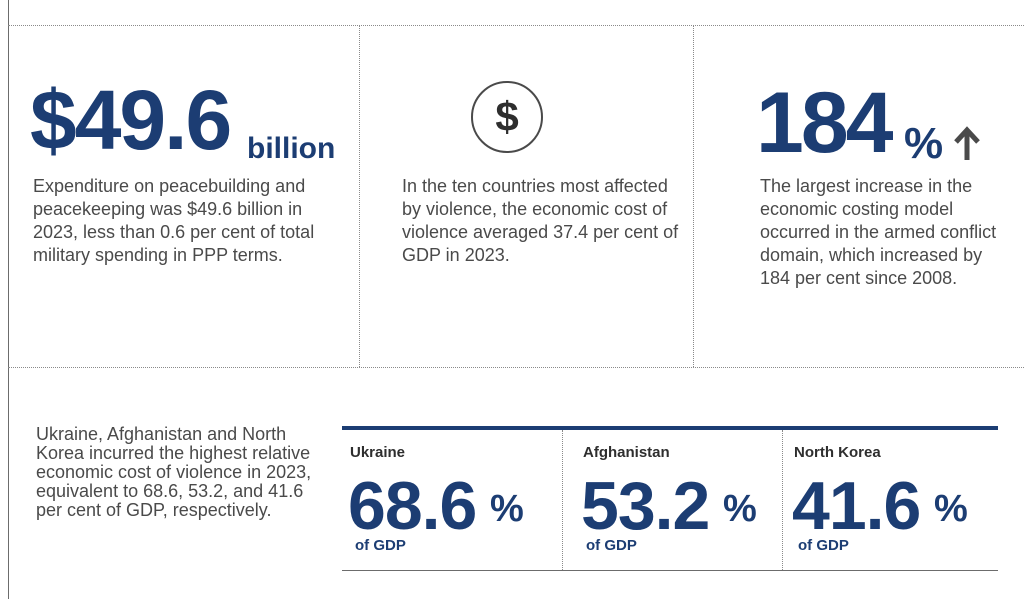  What do you see at coordinates (516, 367) in the screenshot?
I see `middle-divider` at bounding box center [516, 367].